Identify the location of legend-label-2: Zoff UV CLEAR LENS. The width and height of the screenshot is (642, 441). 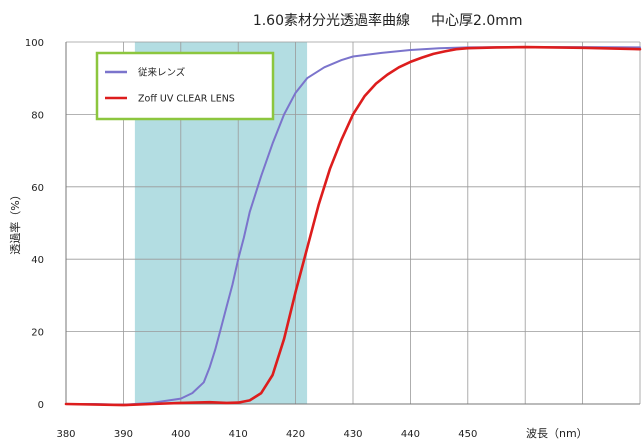
(186, 99).